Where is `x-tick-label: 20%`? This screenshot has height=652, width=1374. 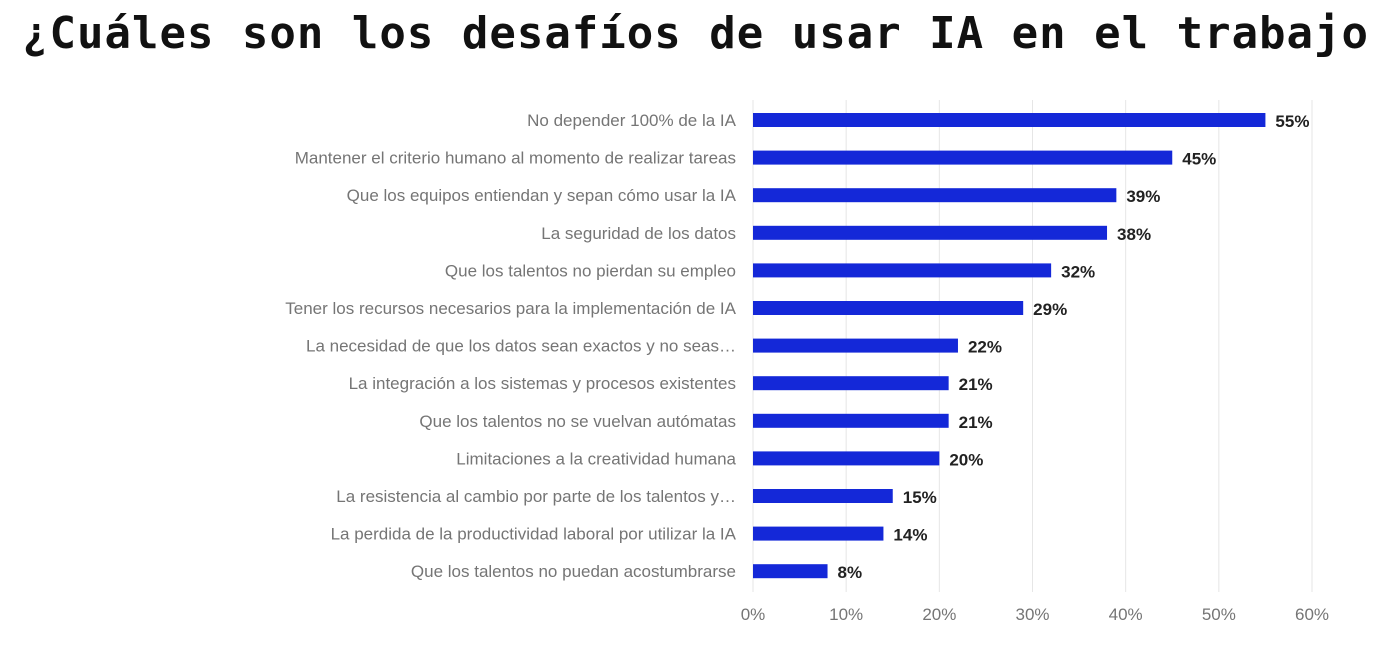 x-tick-label: 20% is located at coordinates (939, 614).